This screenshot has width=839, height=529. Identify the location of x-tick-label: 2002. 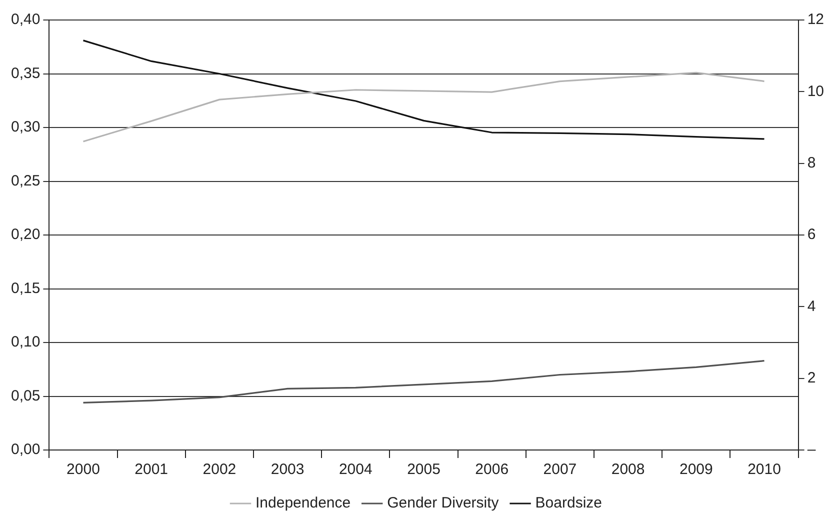
(219, 469).